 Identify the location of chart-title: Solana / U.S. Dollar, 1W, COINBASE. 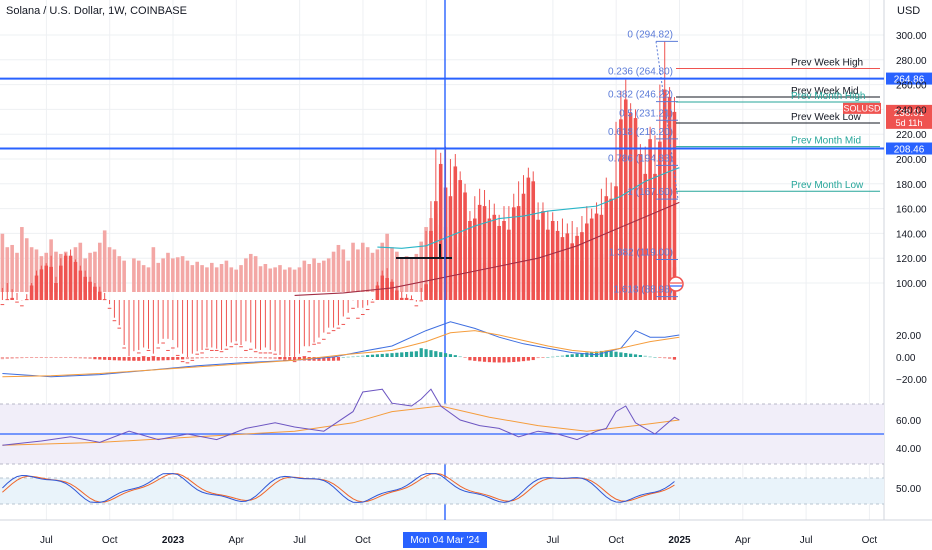
(96, 11).